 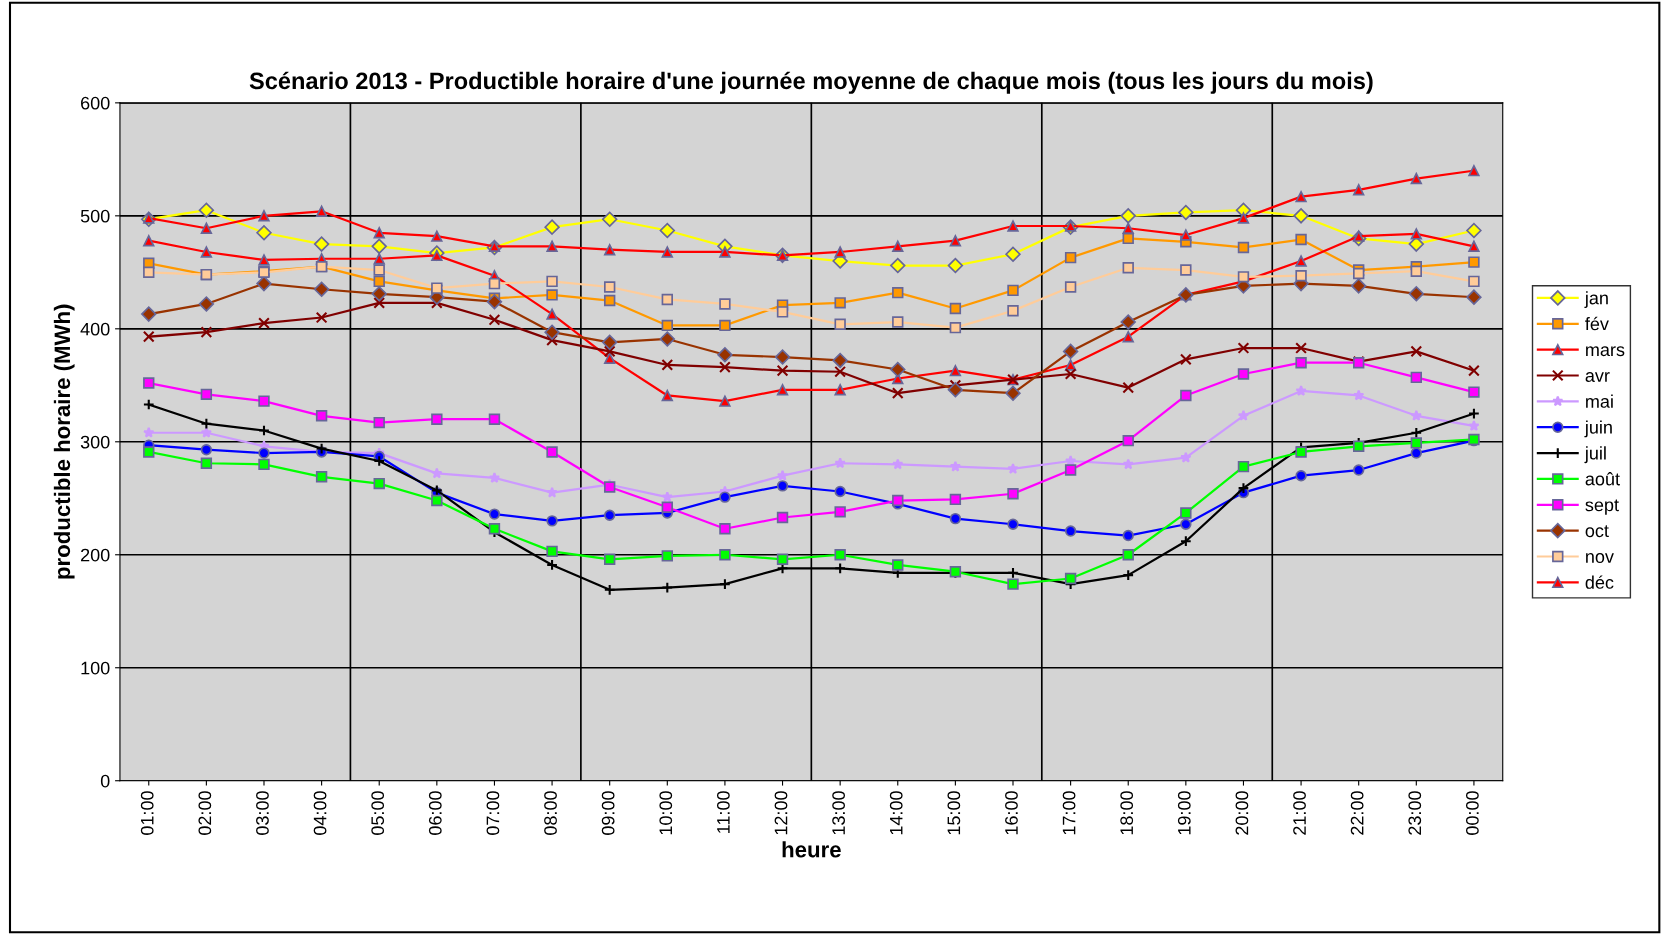 What do you see at coordinates (95, 329) in the screenshot?
I see `y-tick-label: 400` at bounding box center [95, 329].